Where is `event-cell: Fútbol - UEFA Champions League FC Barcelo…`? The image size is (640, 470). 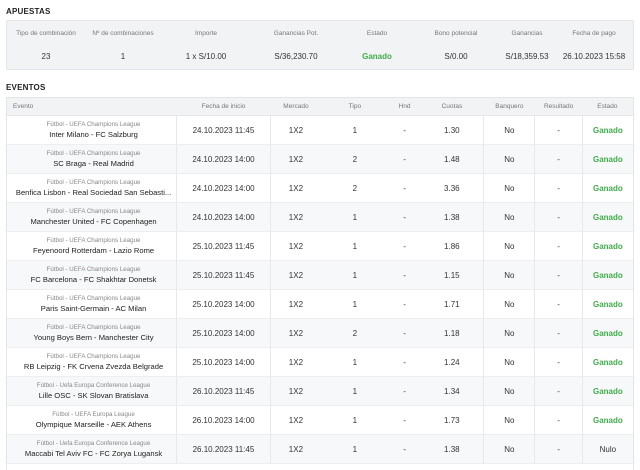 event-cell: Fútbol - UEFA Champions League FC Barcelo… is located at coordinates (91, 275).